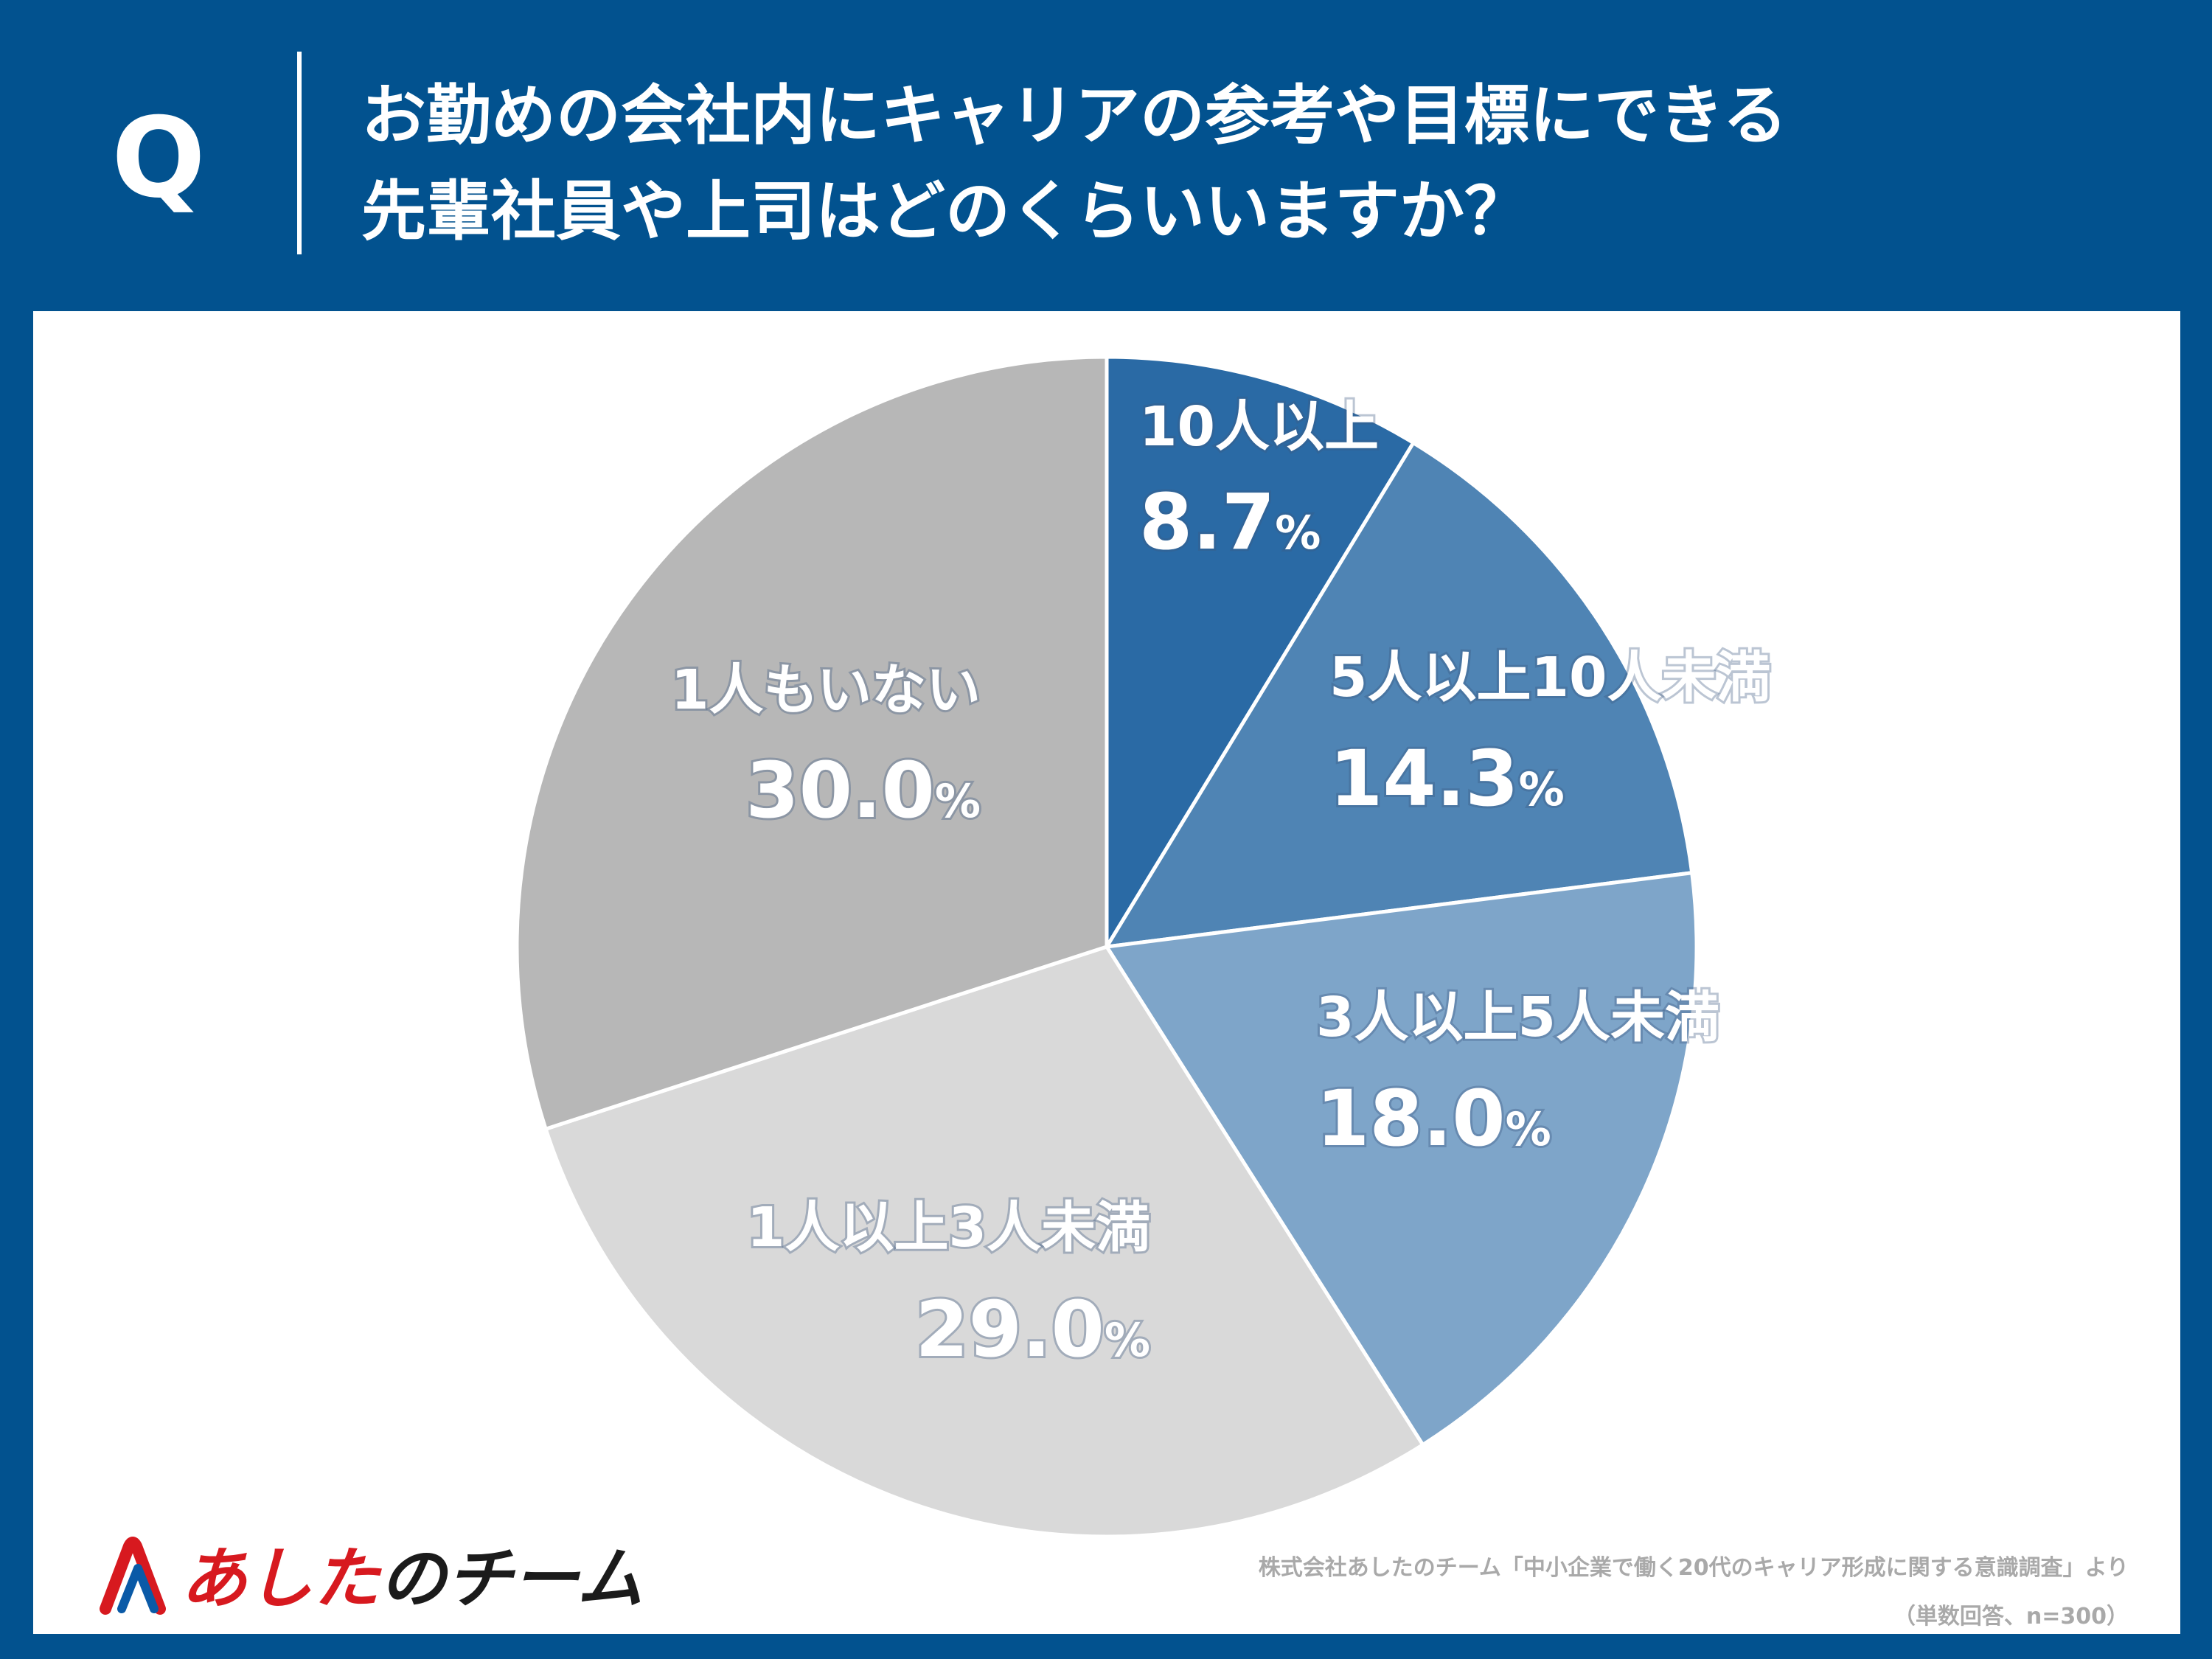  What do you see at coordinates (1259, 427) in the screenshot?
I see `slice-label-1: 10人以上` at bounding box center [1259, 427].